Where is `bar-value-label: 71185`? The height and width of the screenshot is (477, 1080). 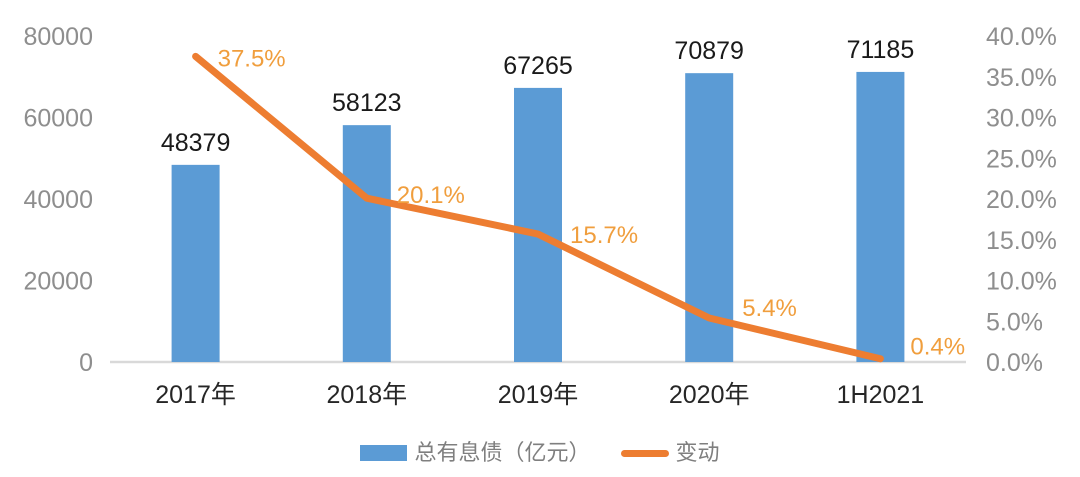
bar-value-label: 71185 is located at coordinates (881, 50).